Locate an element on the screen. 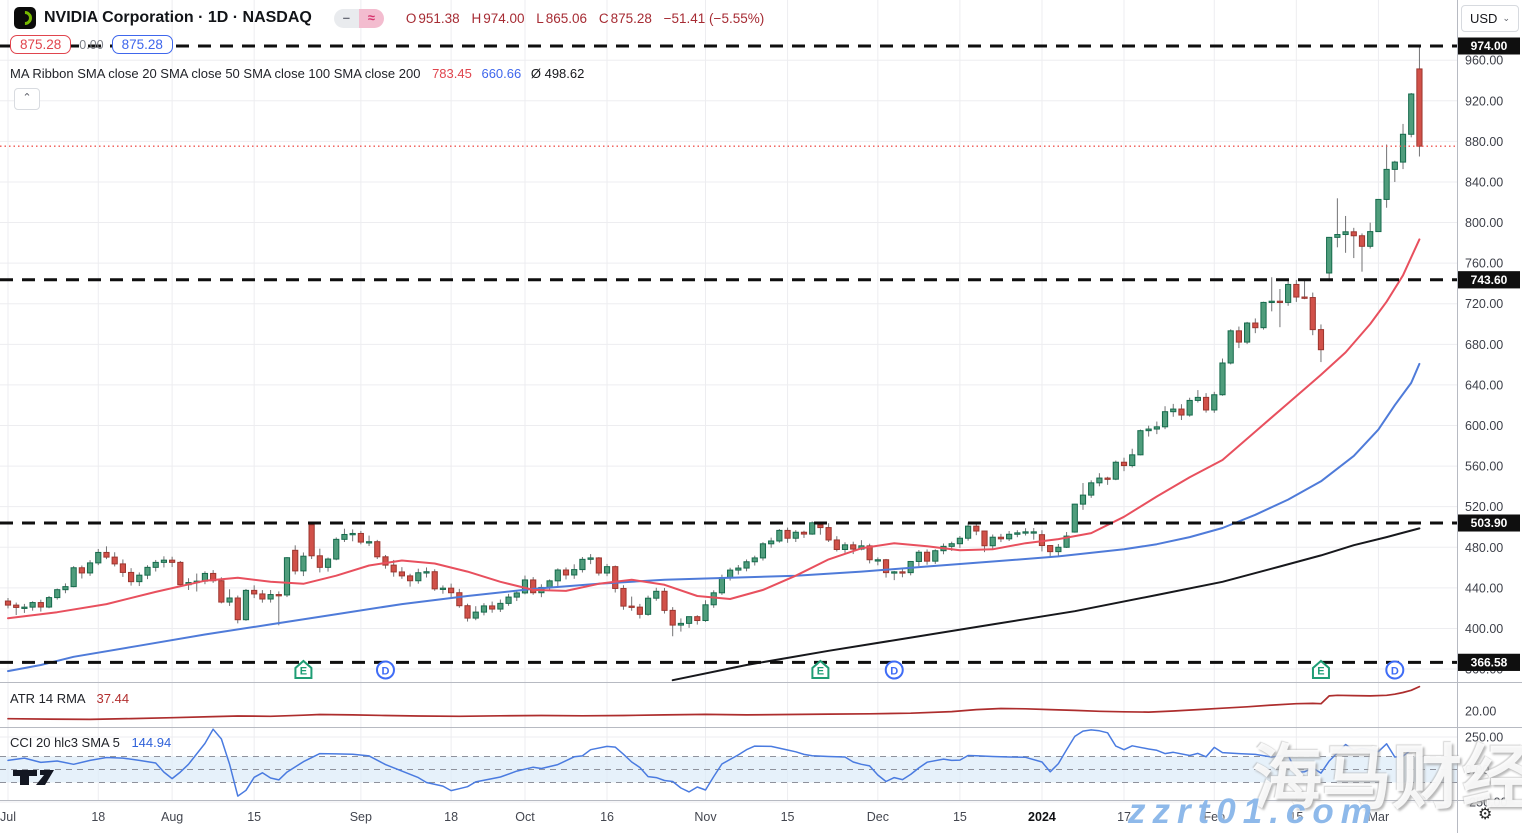 The image size is (1522, 833). svg-text: -250.00 is located at coordinates (1486, 803).